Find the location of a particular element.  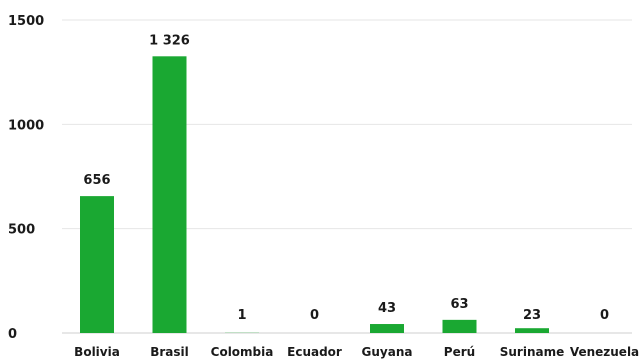

category-label: Brasil is located at coordinates (169, 352).